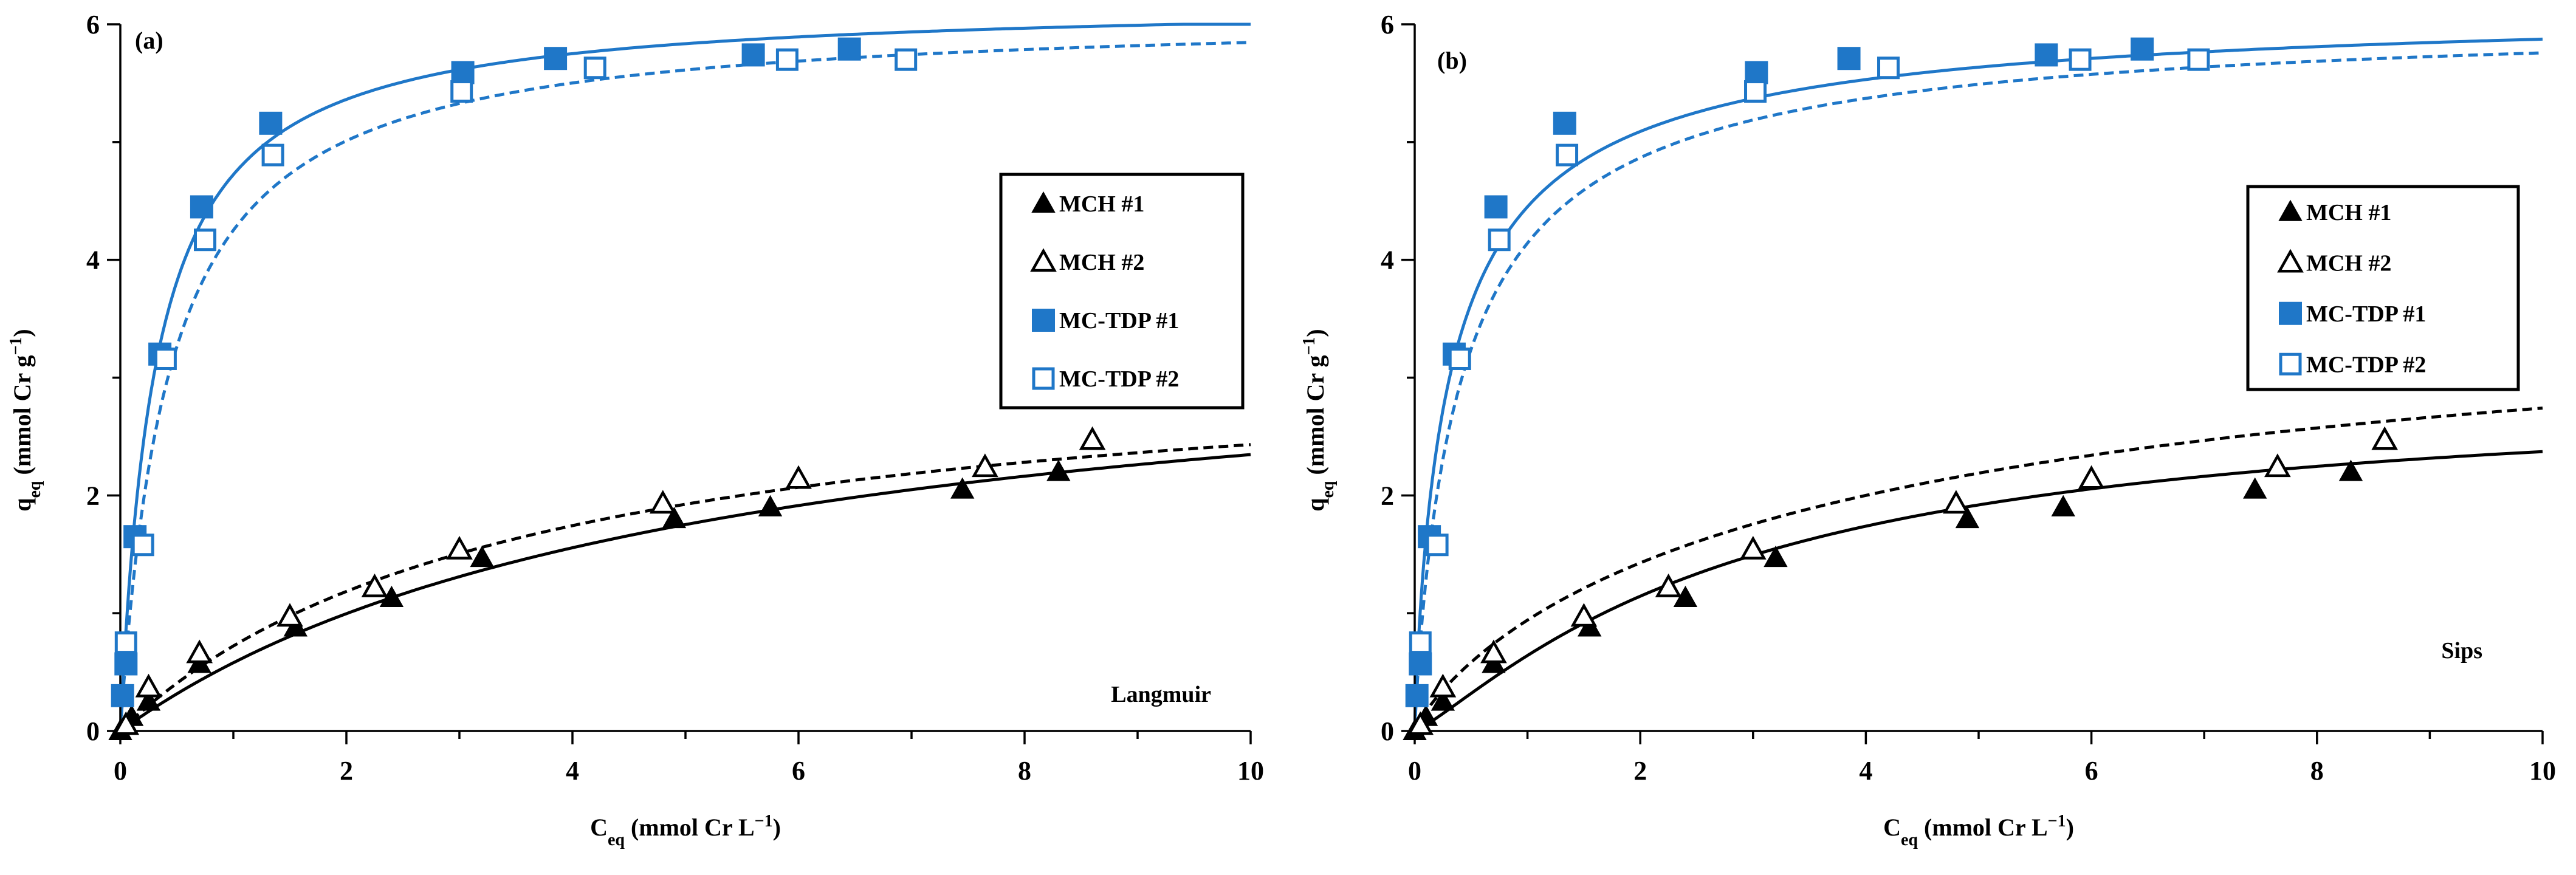 The image size is (2576, 875). I want to click on legend-label: MCH #1, so click(2348, 212).